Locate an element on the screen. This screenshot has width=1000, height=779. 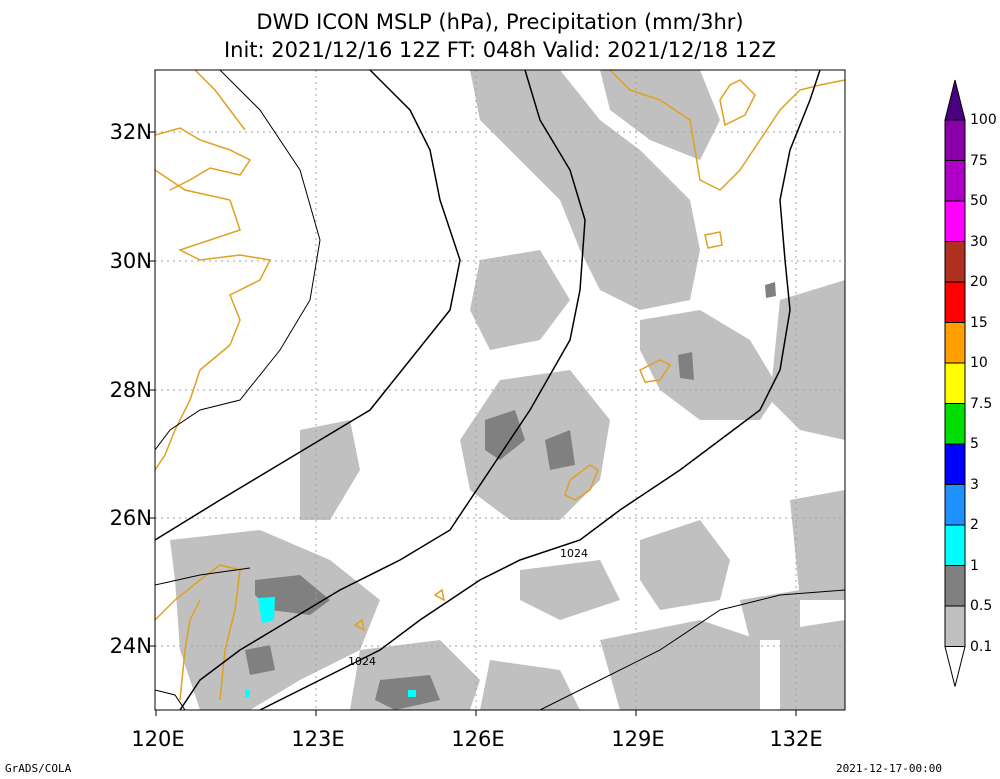
colorbar-level-label: 2 is located at coordinates (974, 525).